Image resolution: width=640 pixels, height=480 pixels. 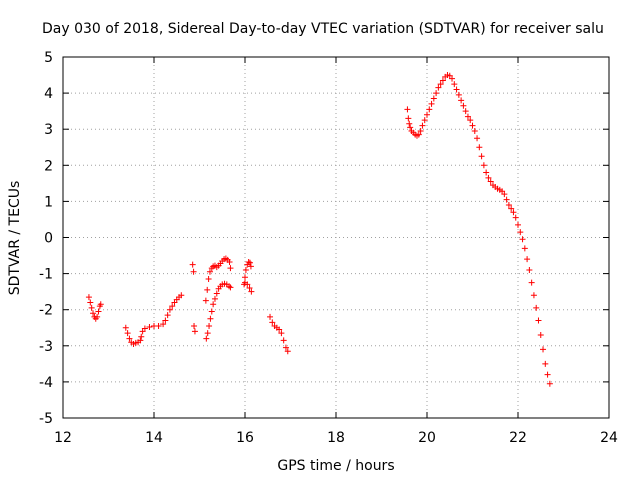 What do you see at coordinates (46, 275) in the screenshot?
I see `y-tick-label: -1` at bounding box center [46, 275].